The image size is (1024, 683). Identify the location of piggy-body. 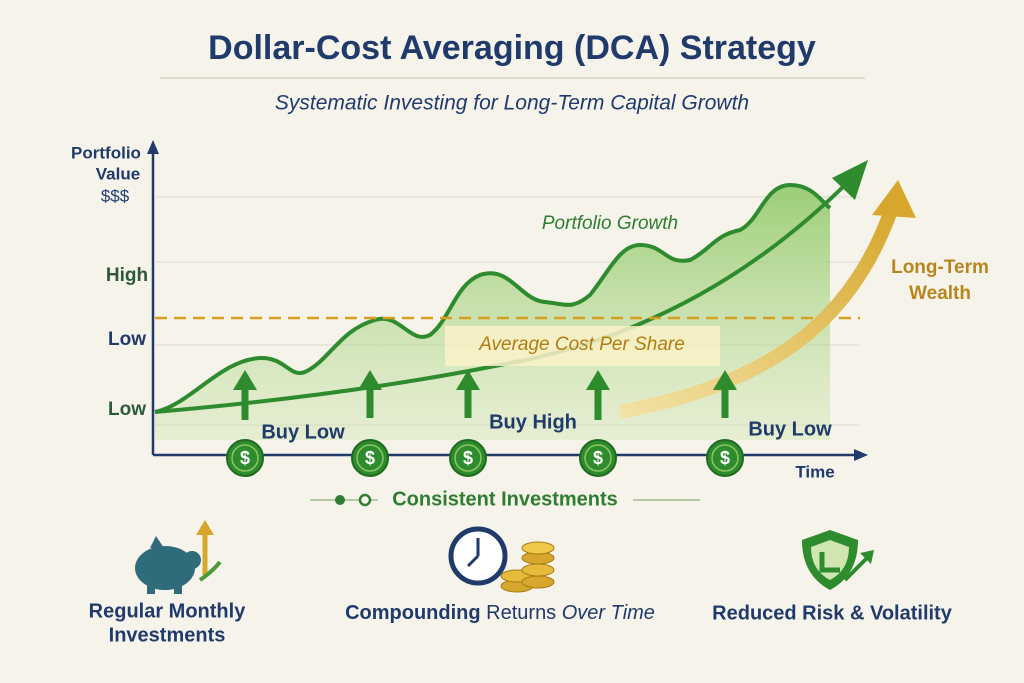
(165, 568).